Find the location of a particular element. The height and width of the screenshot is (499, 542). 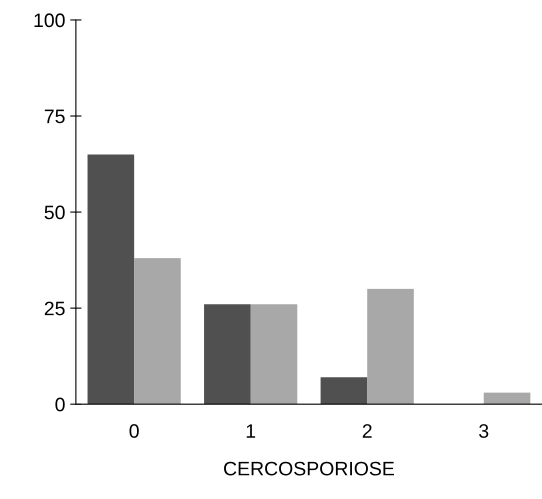

y-tick-label: 25 is located at coordinates (54, 309).